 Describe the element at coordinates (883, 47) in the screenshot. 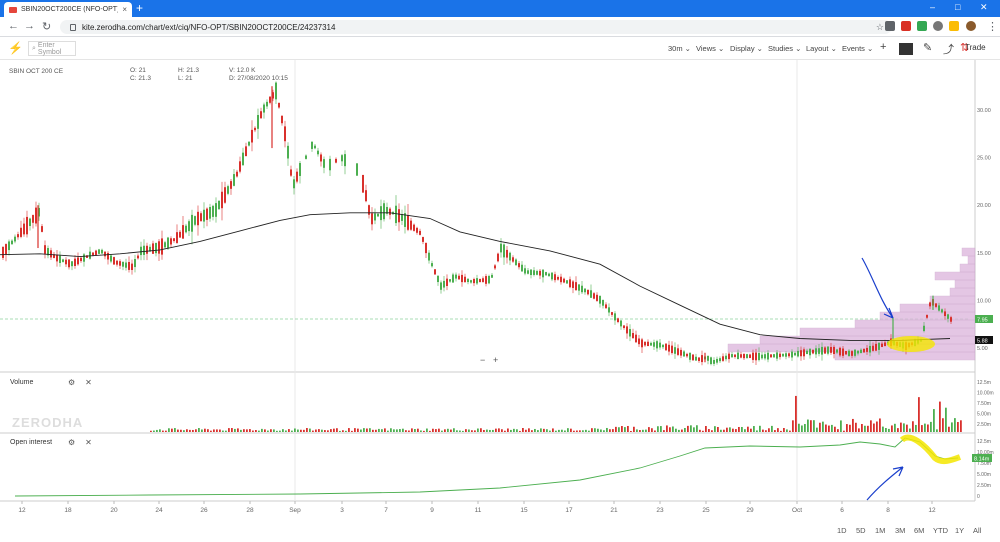

I see `crosshair-icon: +` at that location.